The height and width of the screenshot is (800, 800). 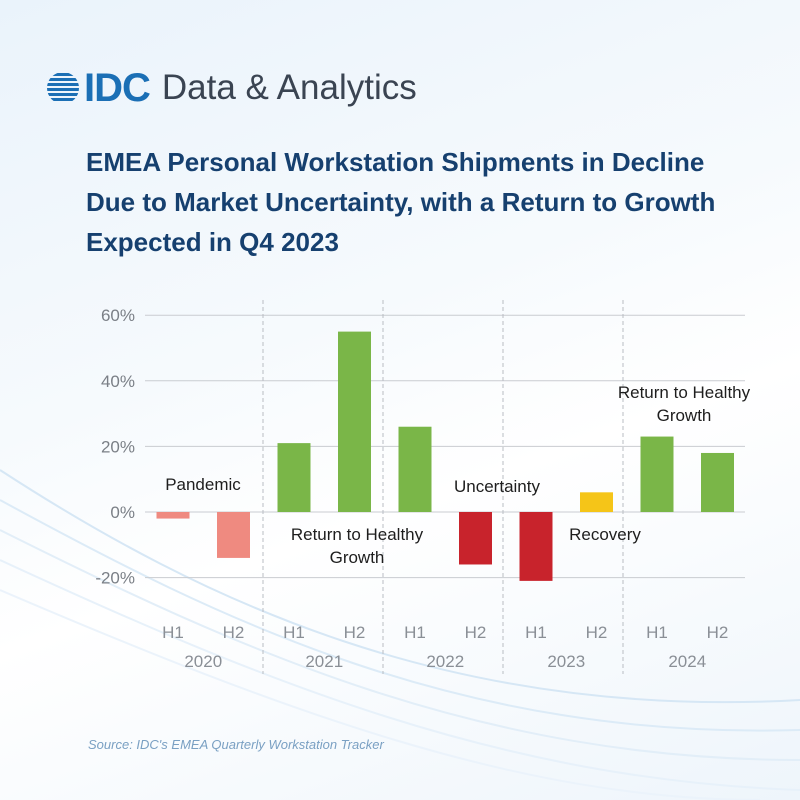 I want to click on brand-header: IDC Data & Analytics, so click(x=231, y=88).